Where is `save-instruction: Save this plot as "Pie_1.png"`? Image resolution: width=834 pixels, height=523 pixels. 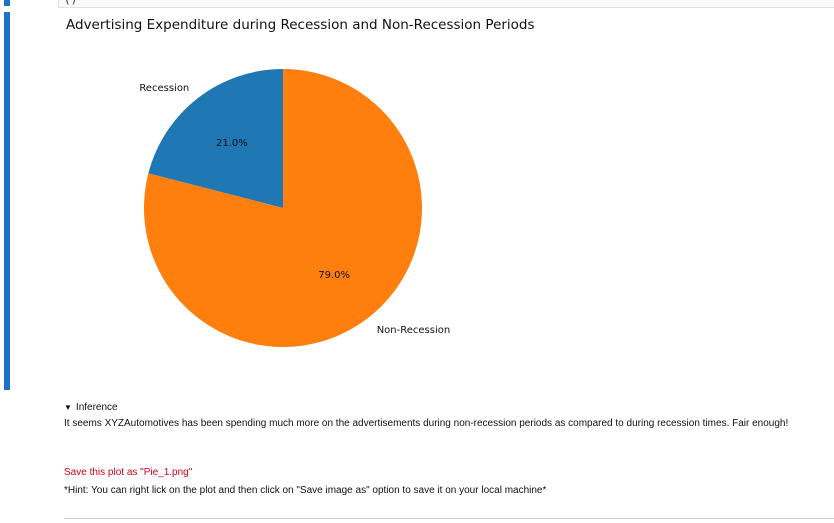
save-instruction: Save this plot as "Pie_1.png" is located at coordinates (128, 472).